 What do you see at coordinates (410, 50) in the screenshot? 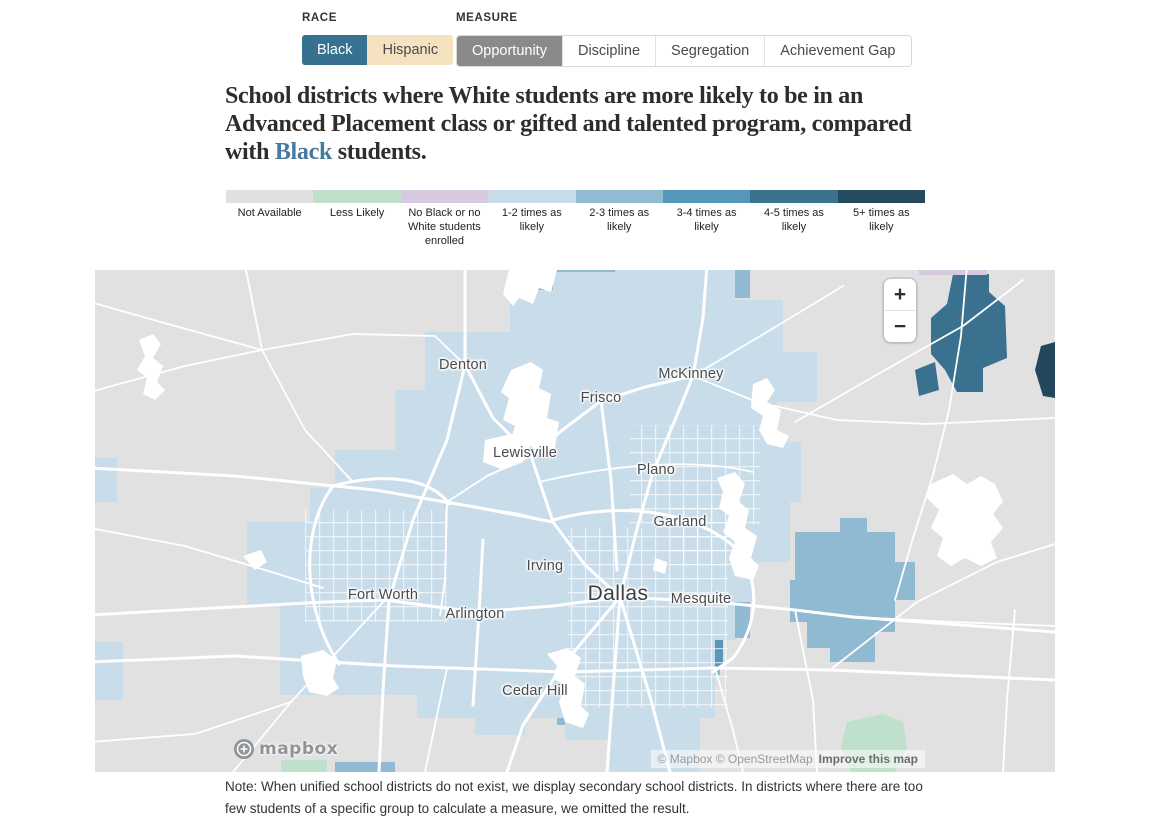
I see `race-button-hispanic: Hispanic` at bounding box center [410, 50].